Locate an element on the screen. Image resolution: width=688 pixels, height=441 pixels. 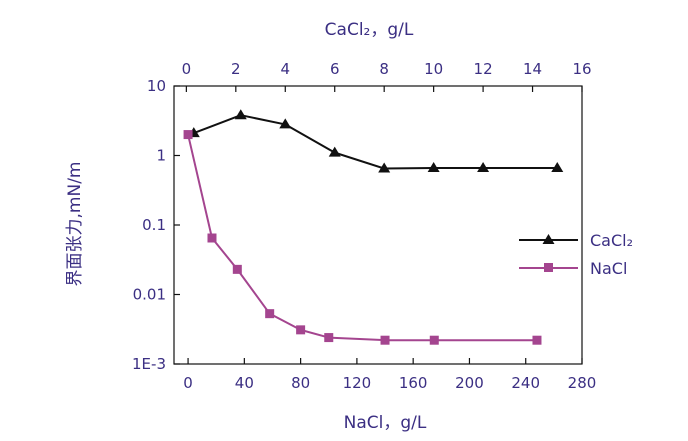
bottom-x-axis-ticks: 0 40 80 120 160 200 240 280 is located at coordinates (389, 375).